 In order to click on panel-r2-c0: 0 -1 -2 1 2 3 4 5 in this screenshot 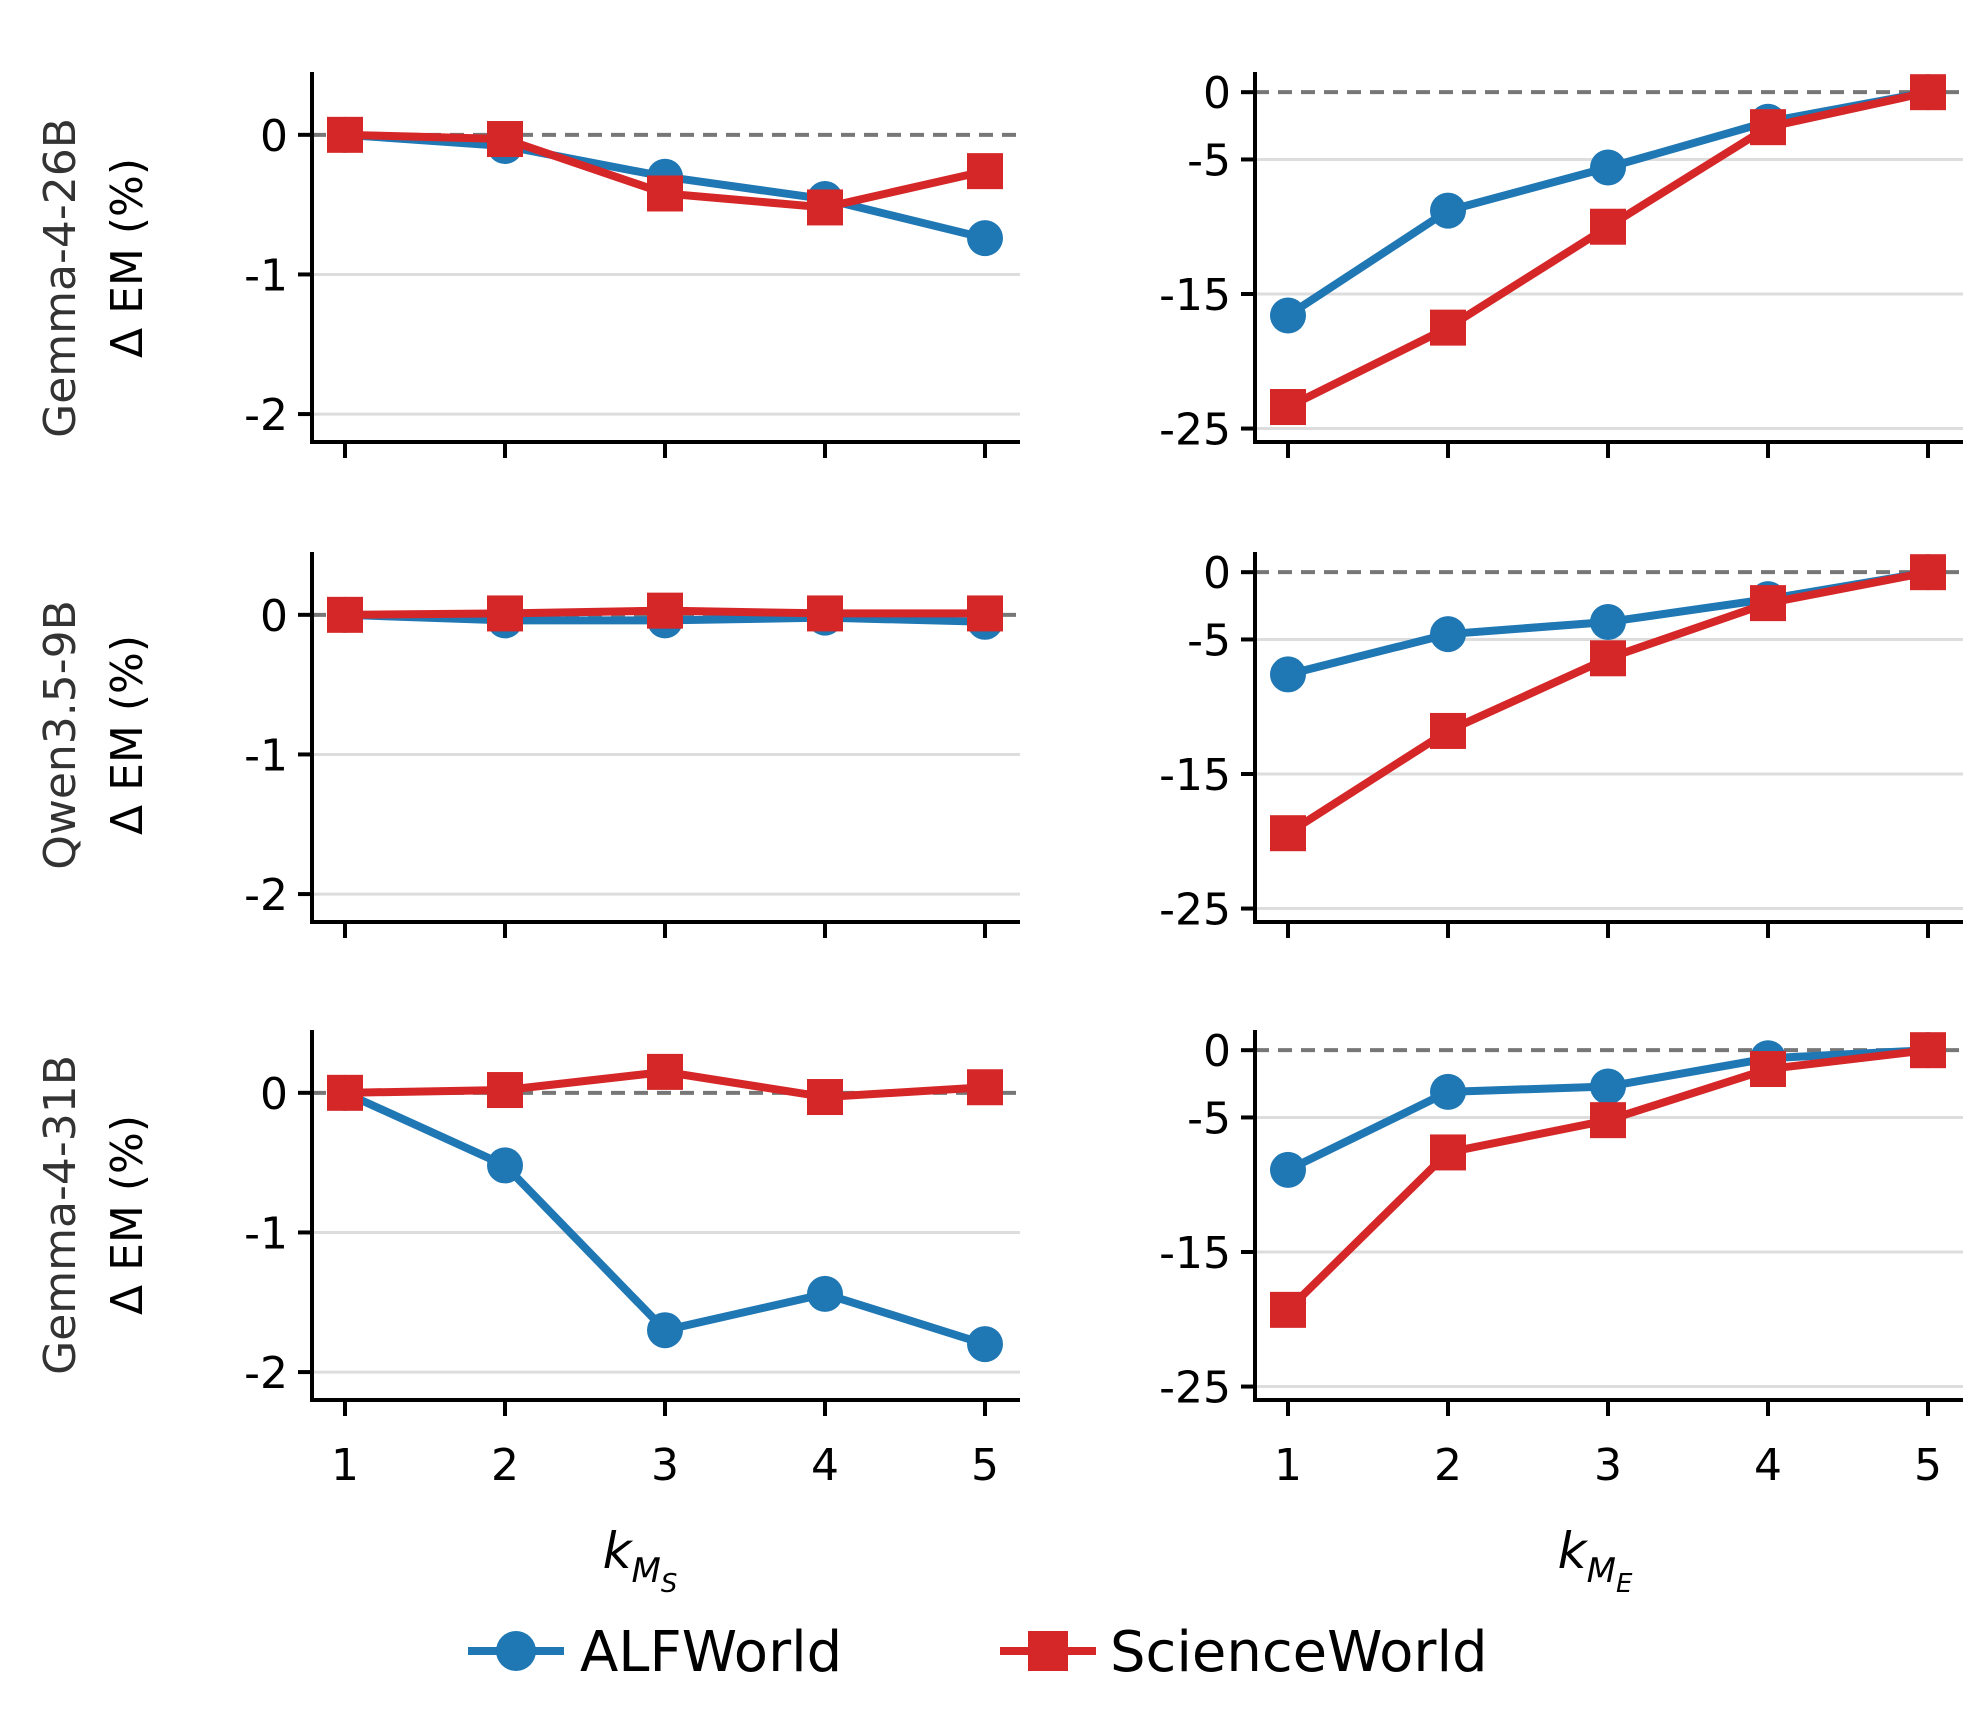, I will do `click(632, 1260)`.